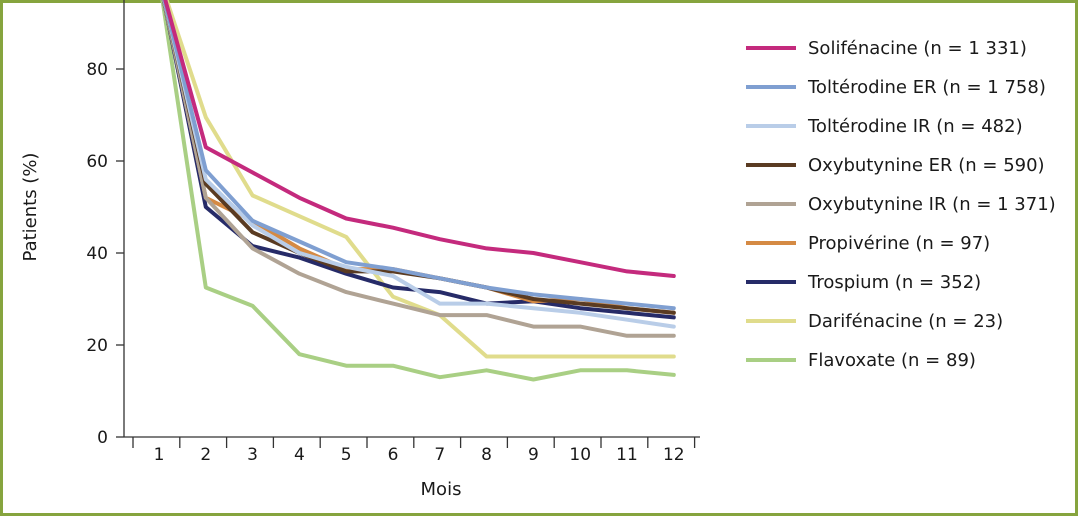 The width and height of the screenshot is (1078, 516). Describe the element at coordinates (892, 360) in the screenshot. I see `legend-label: Flavoxate (n = 89)` at that location.